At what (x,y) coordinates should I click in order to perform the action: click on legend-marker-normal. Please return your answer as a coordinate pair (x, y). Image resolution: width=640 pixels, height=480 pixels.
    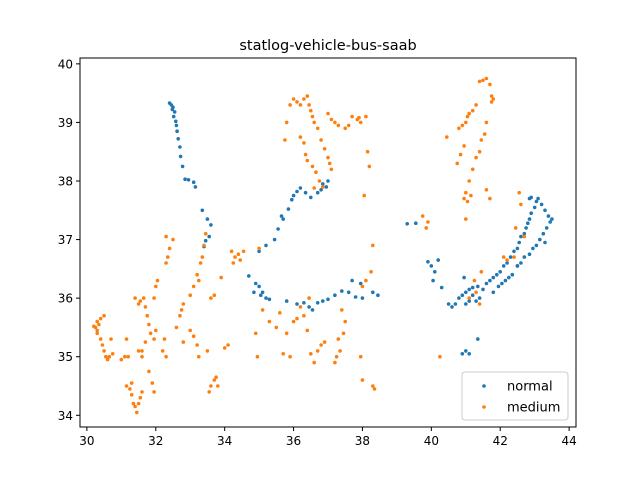
    Looking at the image, I should click on (484, 386).